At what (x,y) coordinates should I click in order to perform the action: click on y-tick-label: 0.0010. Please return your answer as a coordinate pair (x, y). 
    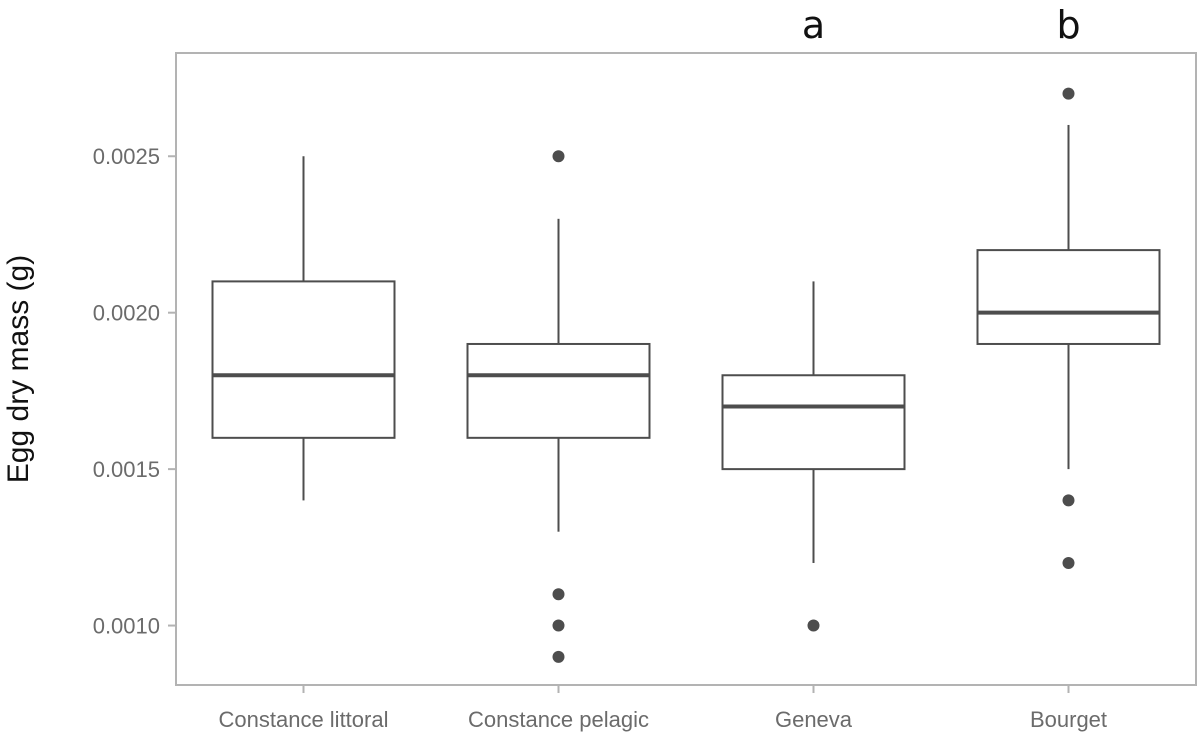
    Looking at the image, I should click on (126, 626).